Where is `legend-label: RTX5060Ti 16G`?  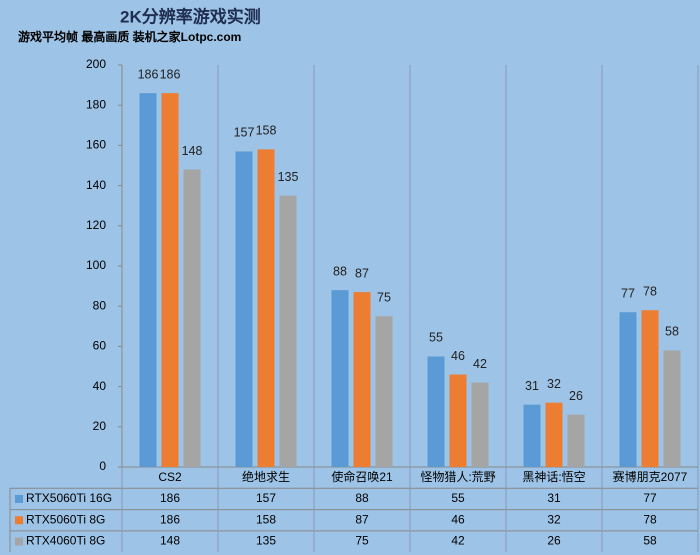
legend-label: RTX5060Ti 16G is located at coordinates (69, 498).